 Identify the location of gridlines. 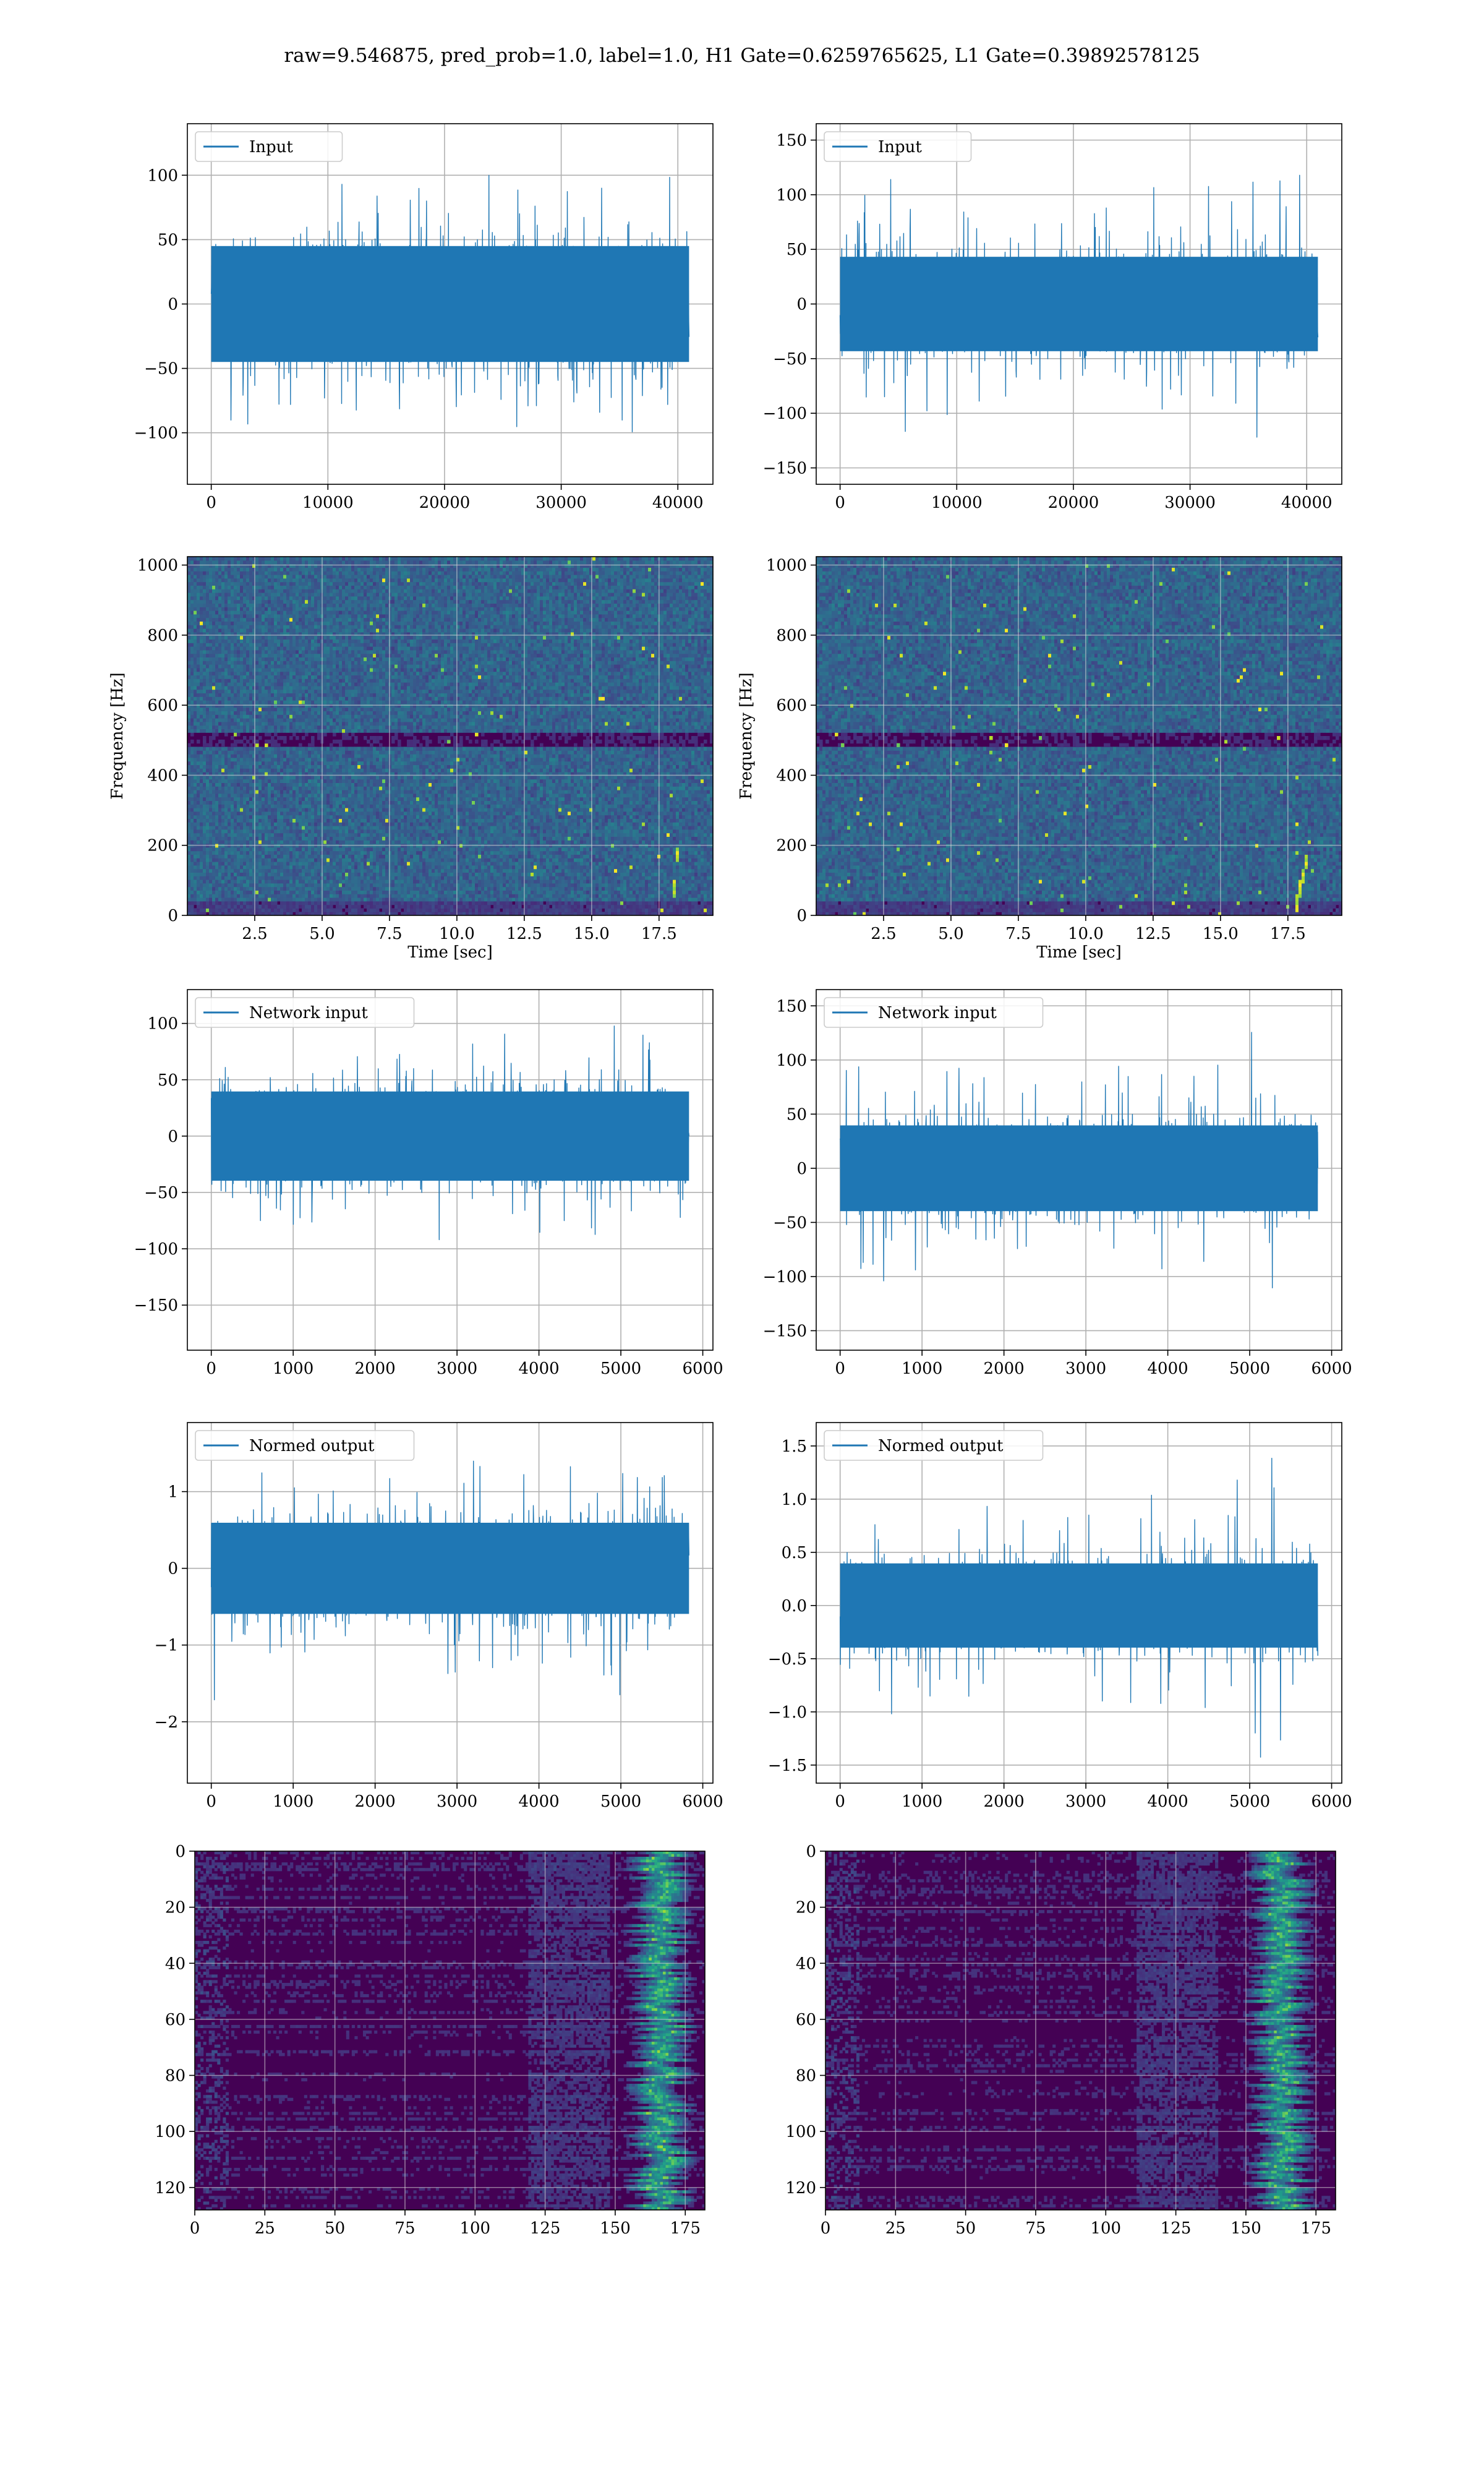
(1080, 2031).